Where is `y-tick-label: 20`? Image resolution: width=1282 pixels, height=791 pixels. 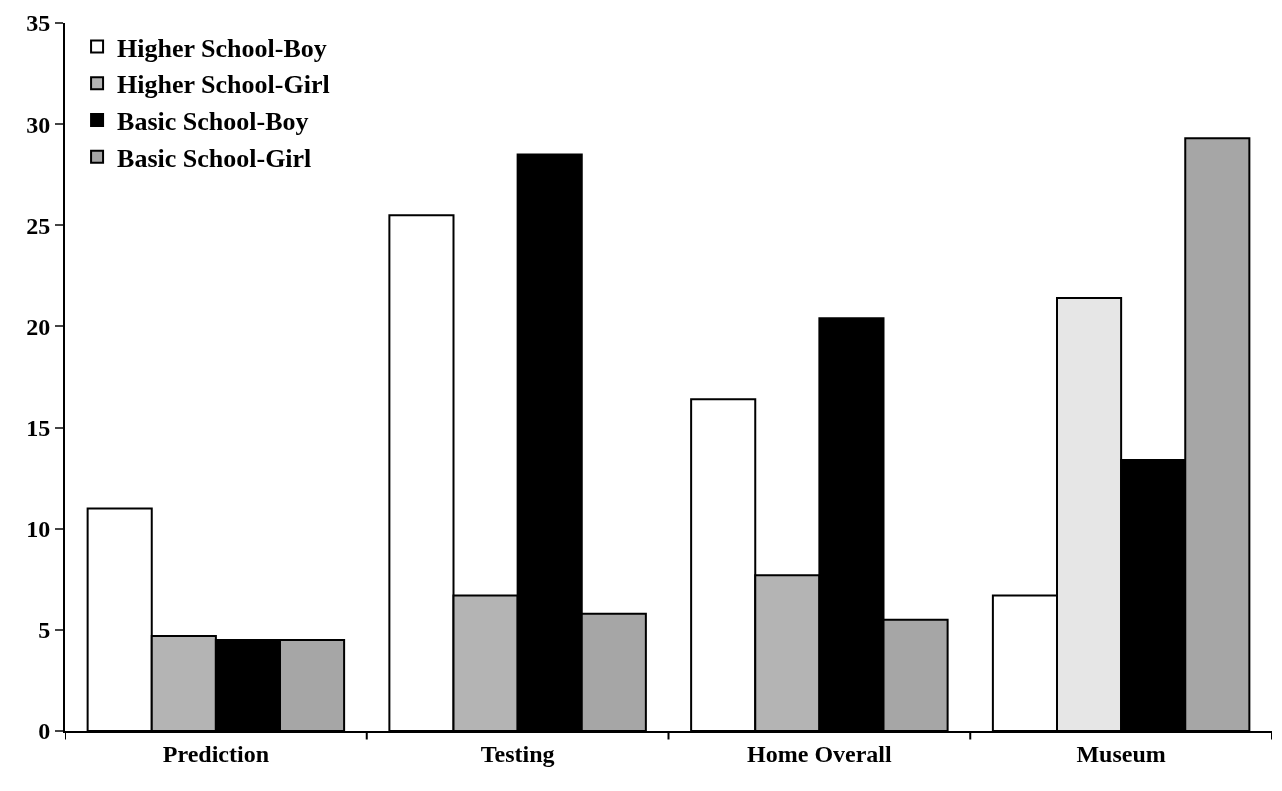 y-tick-label: 20 is located at coordinates (38, 326).